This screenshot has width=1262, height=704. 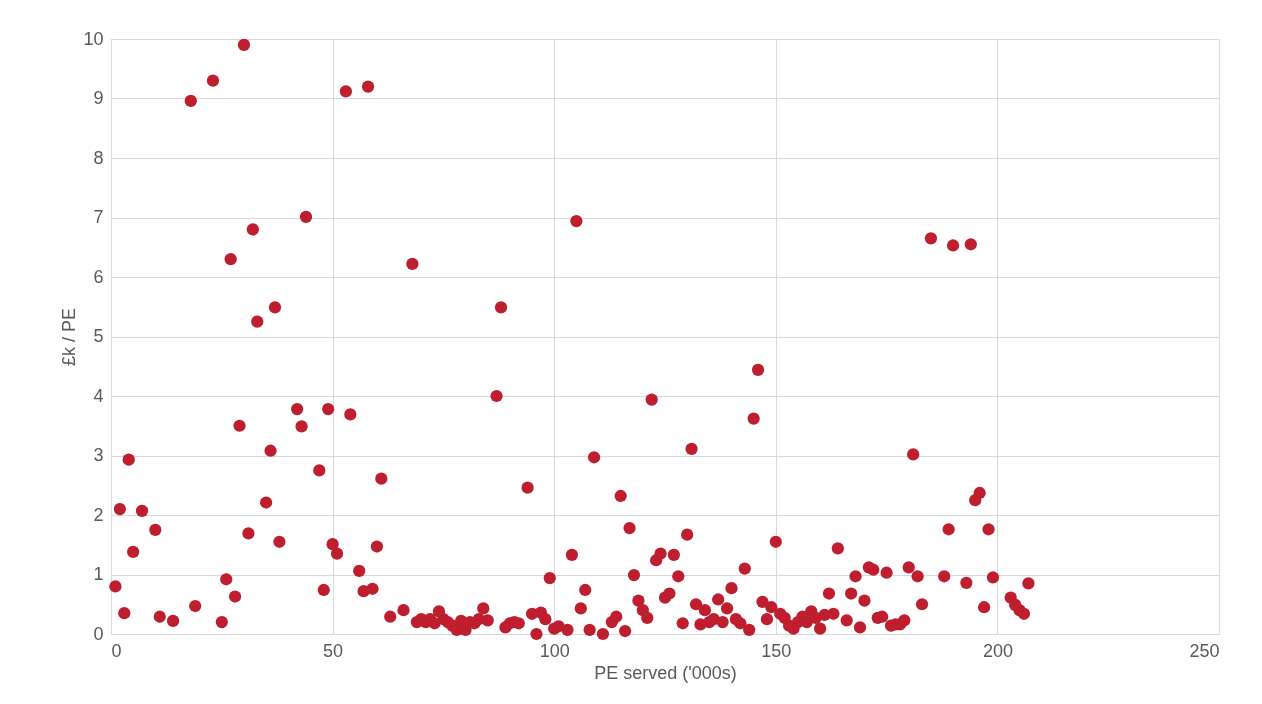 I want to click on y-tick-label: 8, so click(x=98, y=157).